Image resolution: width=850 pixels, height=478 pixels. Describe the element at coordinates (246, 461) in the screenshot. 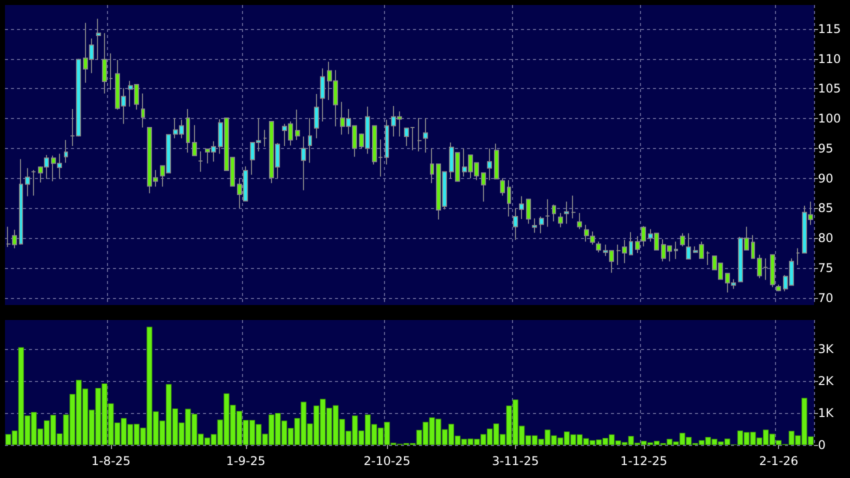

I see `x-tick-label: 1-9-25` at that location.